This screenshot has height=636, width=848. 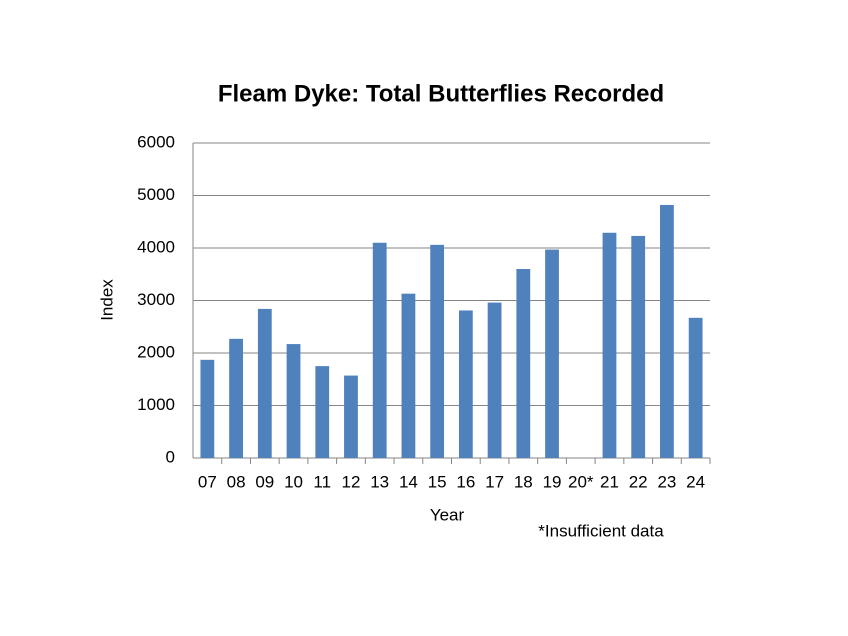 I want to click on y-tick-label: 1000, so click(x=156, y=404).